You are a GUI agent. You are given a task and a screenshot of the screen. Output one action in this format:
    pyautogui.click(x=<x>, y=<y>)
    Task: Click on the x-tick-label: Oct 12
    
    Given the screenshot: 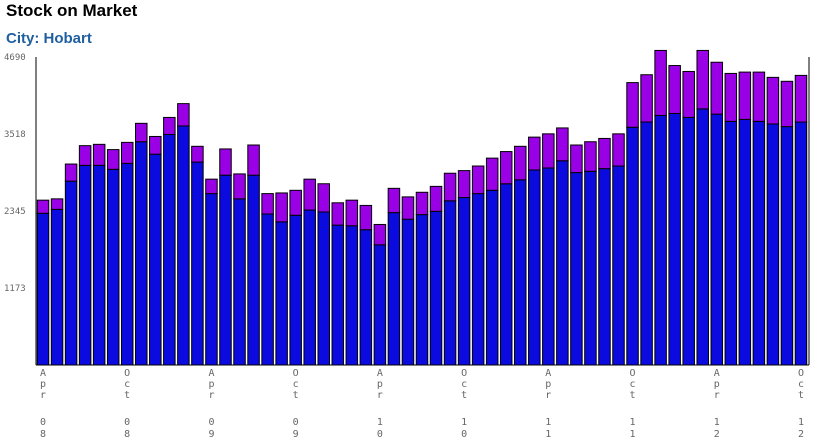 What is the action you would take?
    pyautogui.click(x=801, y=404)
    